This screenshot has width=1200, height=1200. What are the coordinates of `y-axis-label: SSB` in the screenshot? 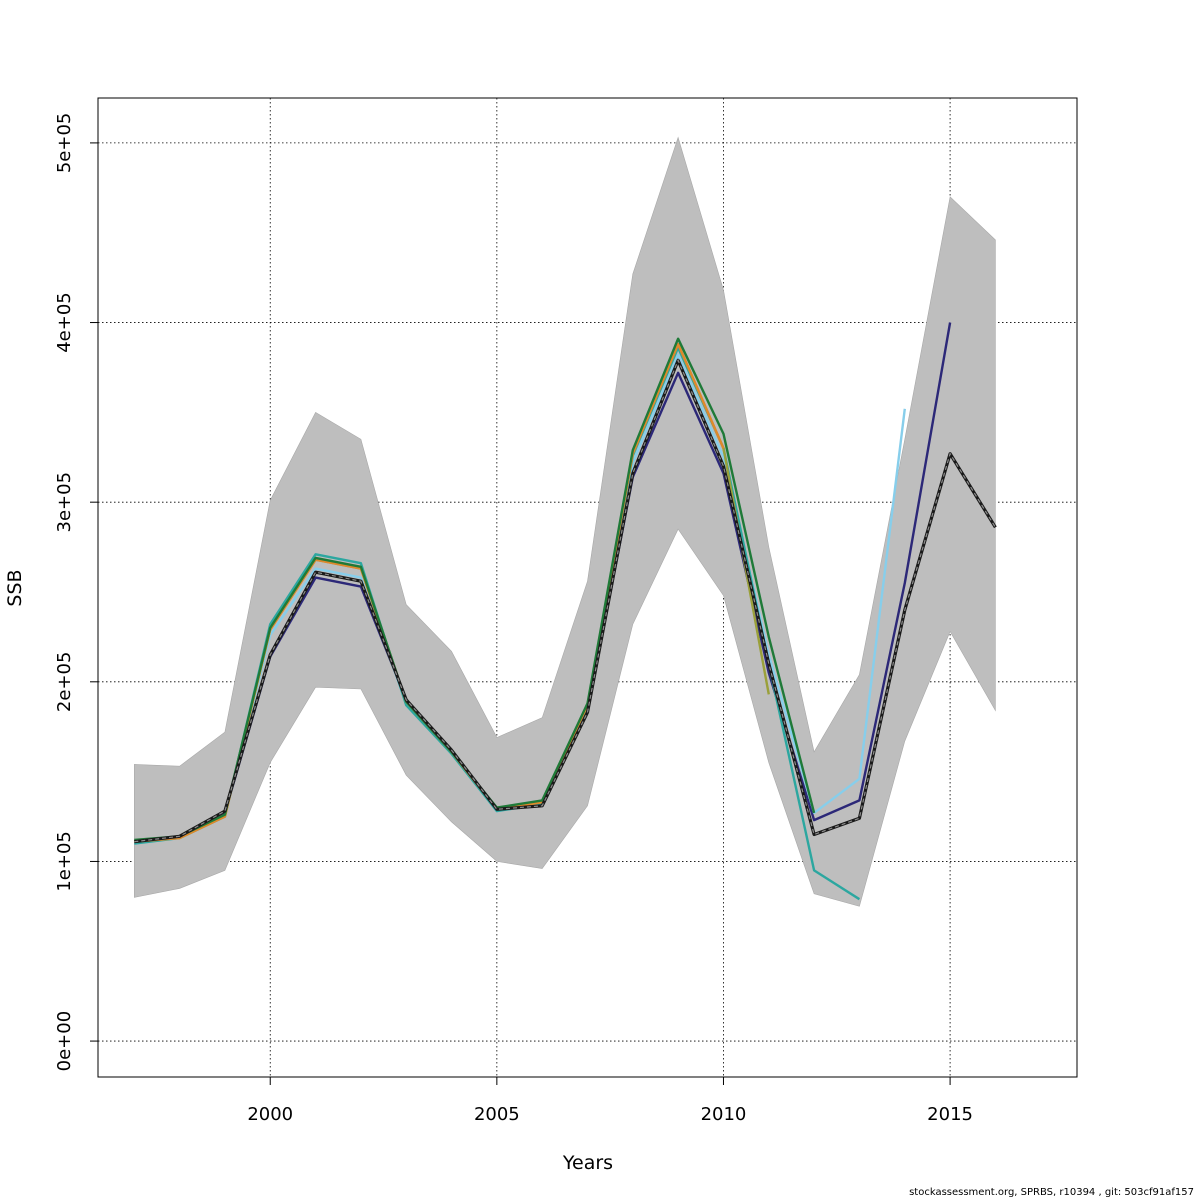 It's located at (15, 587).